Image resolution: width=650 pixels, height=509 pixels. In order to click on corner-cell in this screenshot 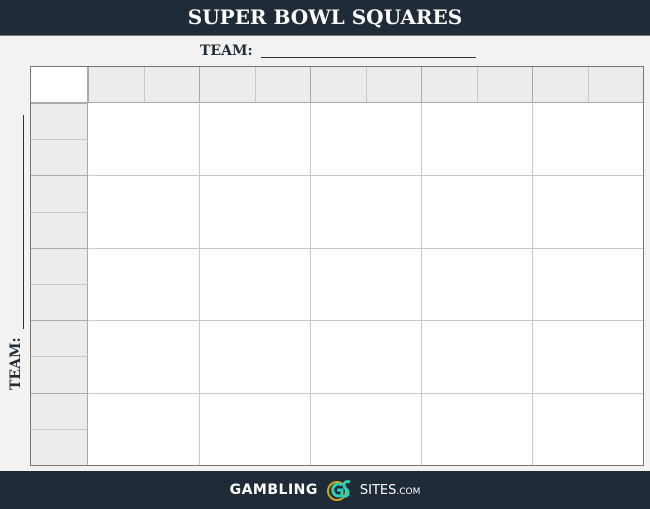, I will do `click(59, 85)`.